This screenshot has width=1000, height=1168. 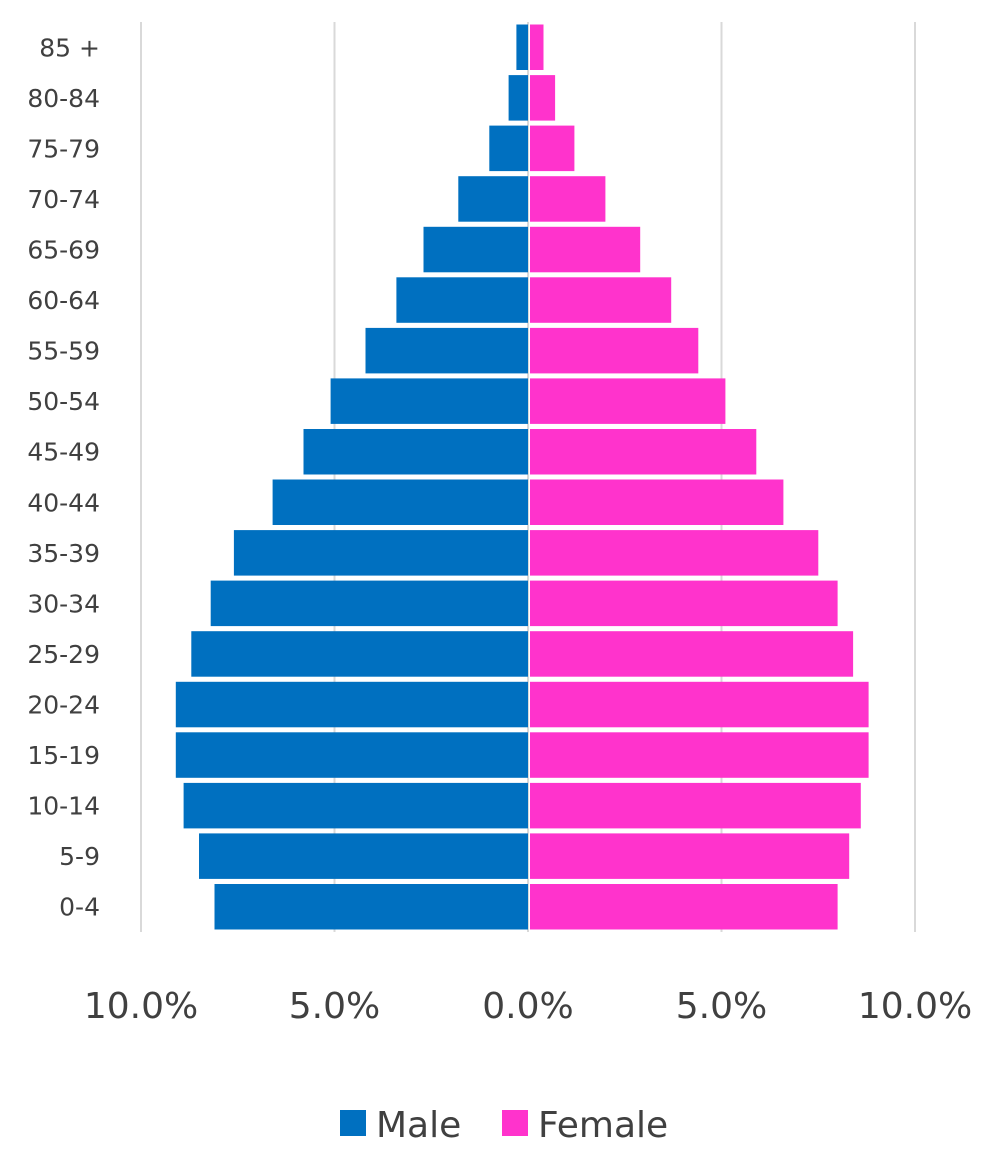 What do you see at coordinates (63, 452) in the screenshot?
I see `age-label-45-49: 45-49` at bounding box center [63, 452].